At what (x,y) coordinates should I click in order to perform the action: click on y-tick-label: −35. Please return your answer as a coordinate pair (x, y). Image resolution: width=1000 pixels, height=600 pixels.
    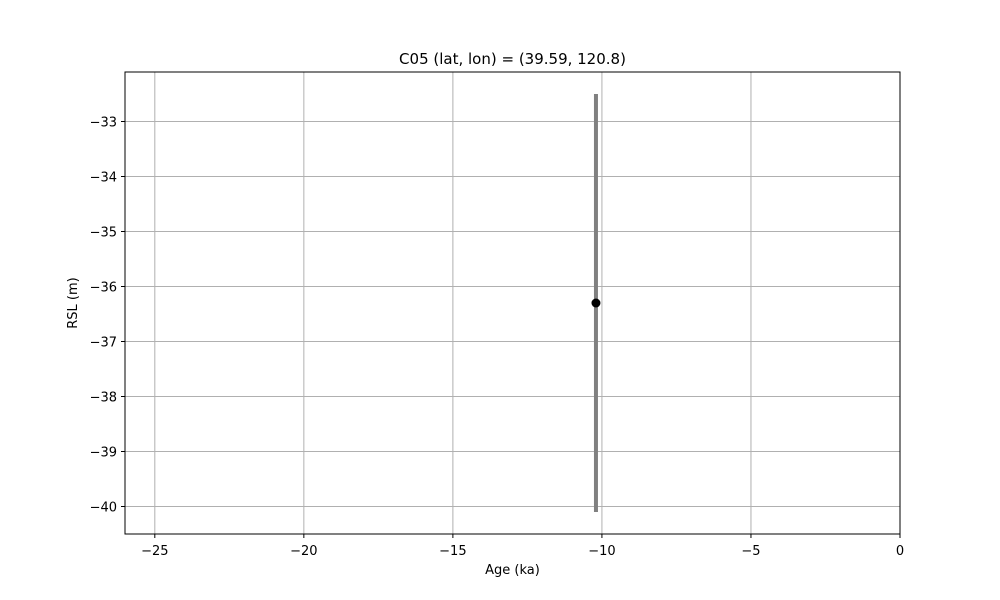
    Looking at the image, I should click on (103, 233).